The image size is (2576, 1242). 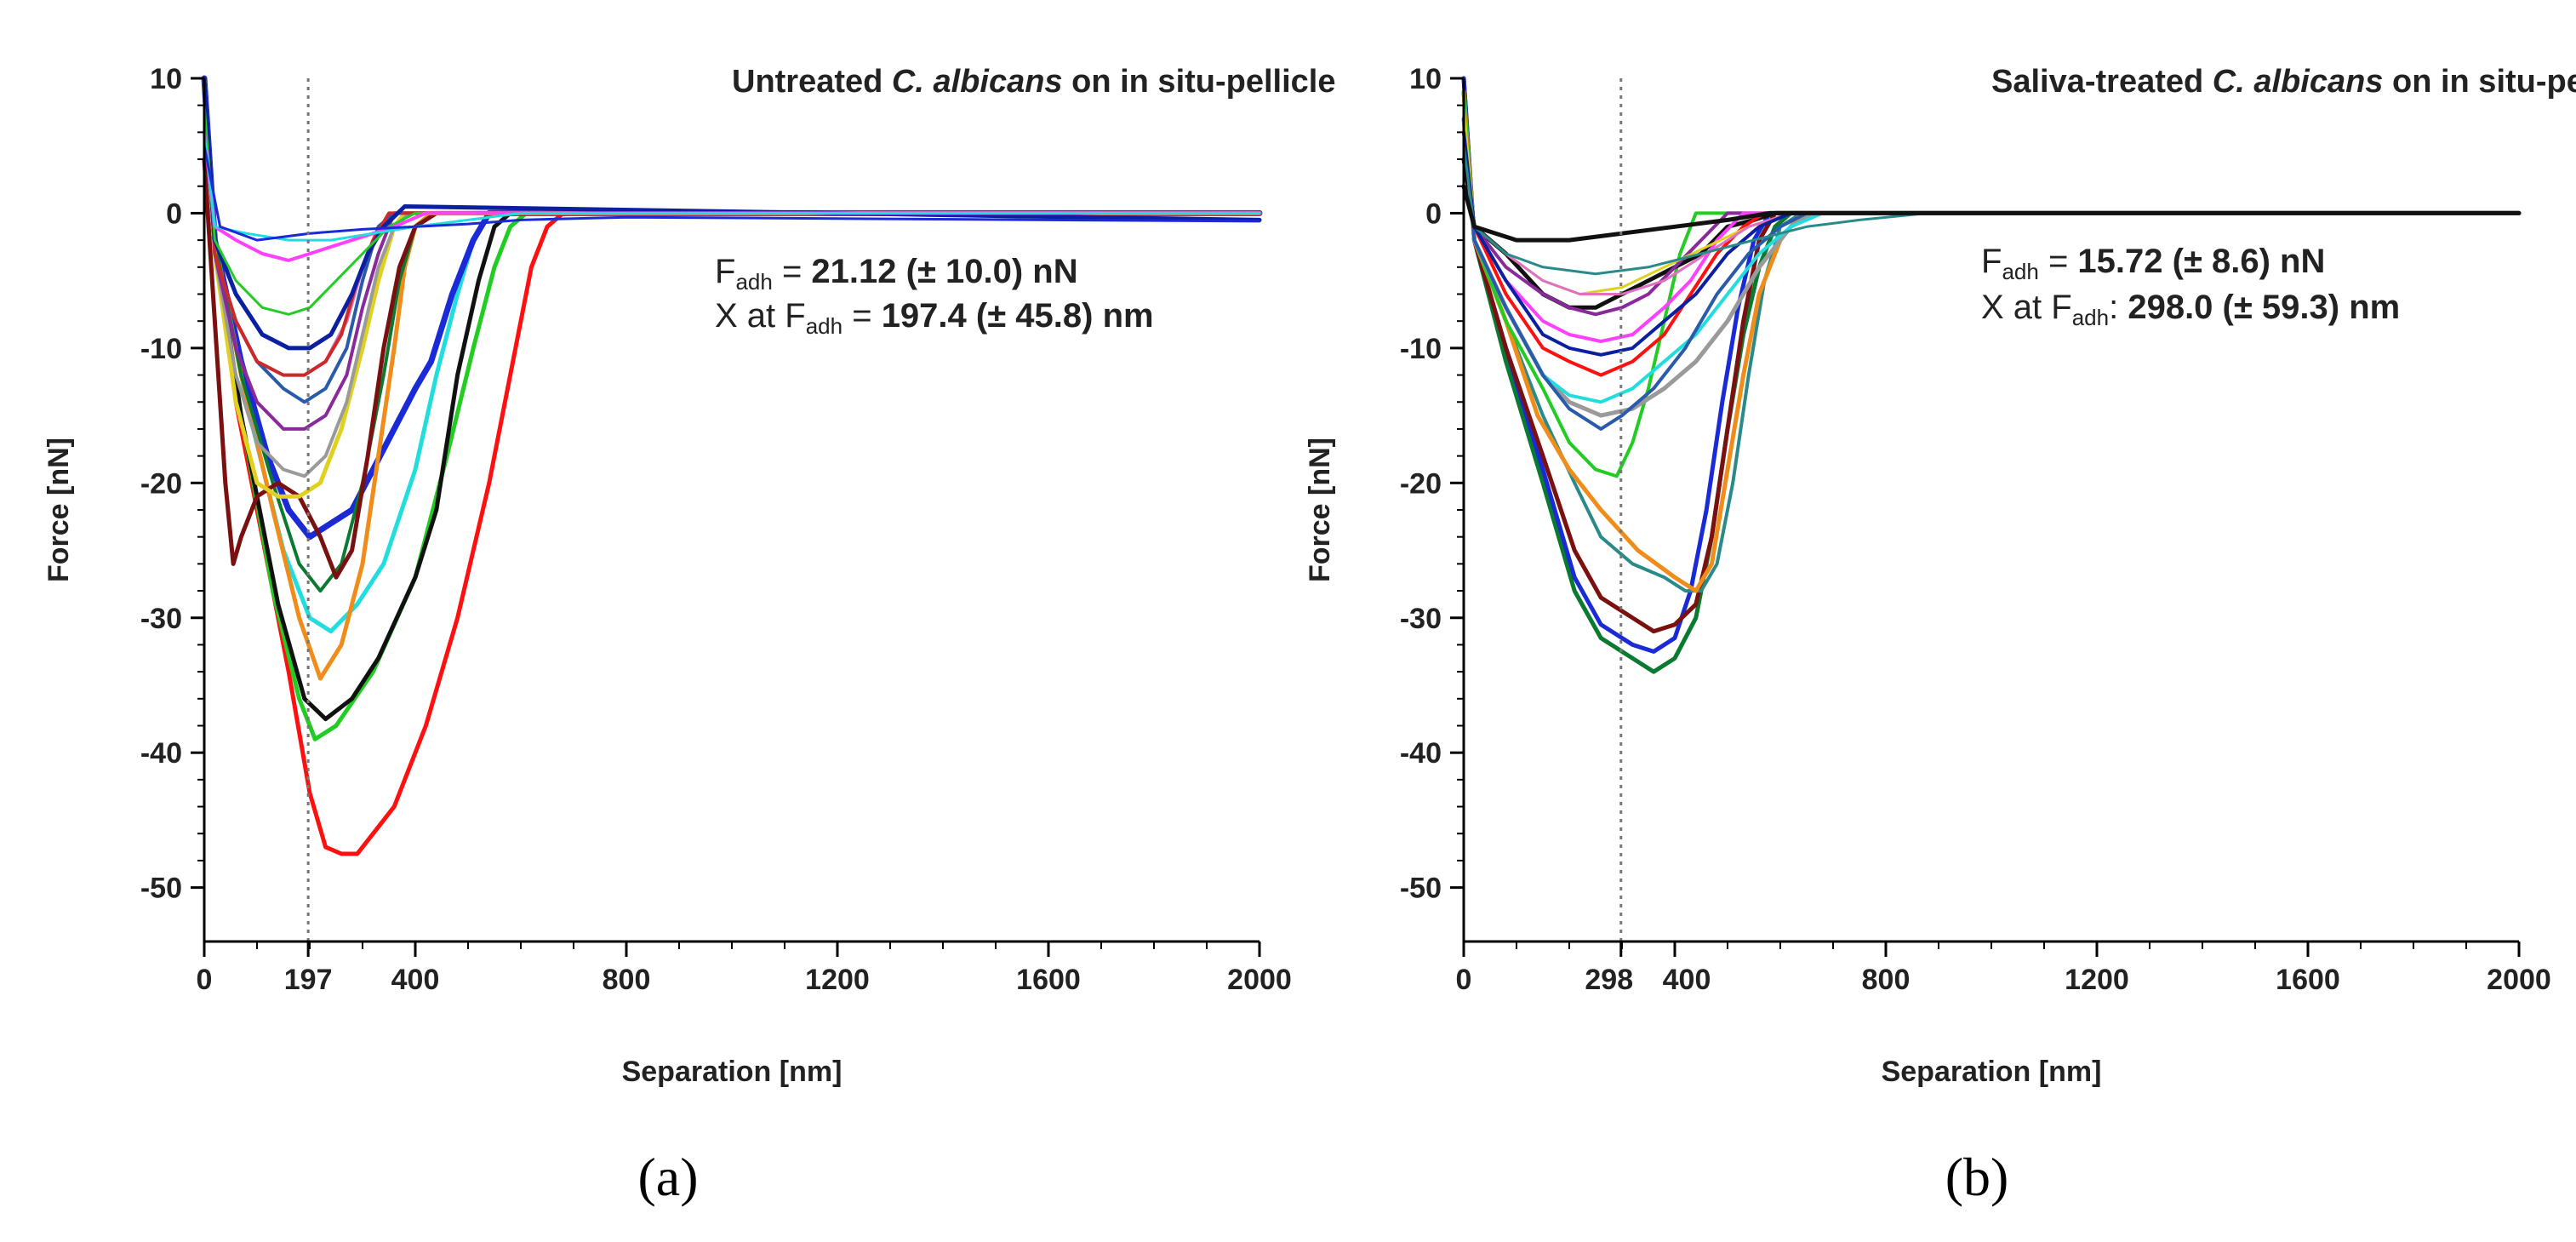 I want to click on panel-a-y-tick-label: 10, so click(x=166, y=79).